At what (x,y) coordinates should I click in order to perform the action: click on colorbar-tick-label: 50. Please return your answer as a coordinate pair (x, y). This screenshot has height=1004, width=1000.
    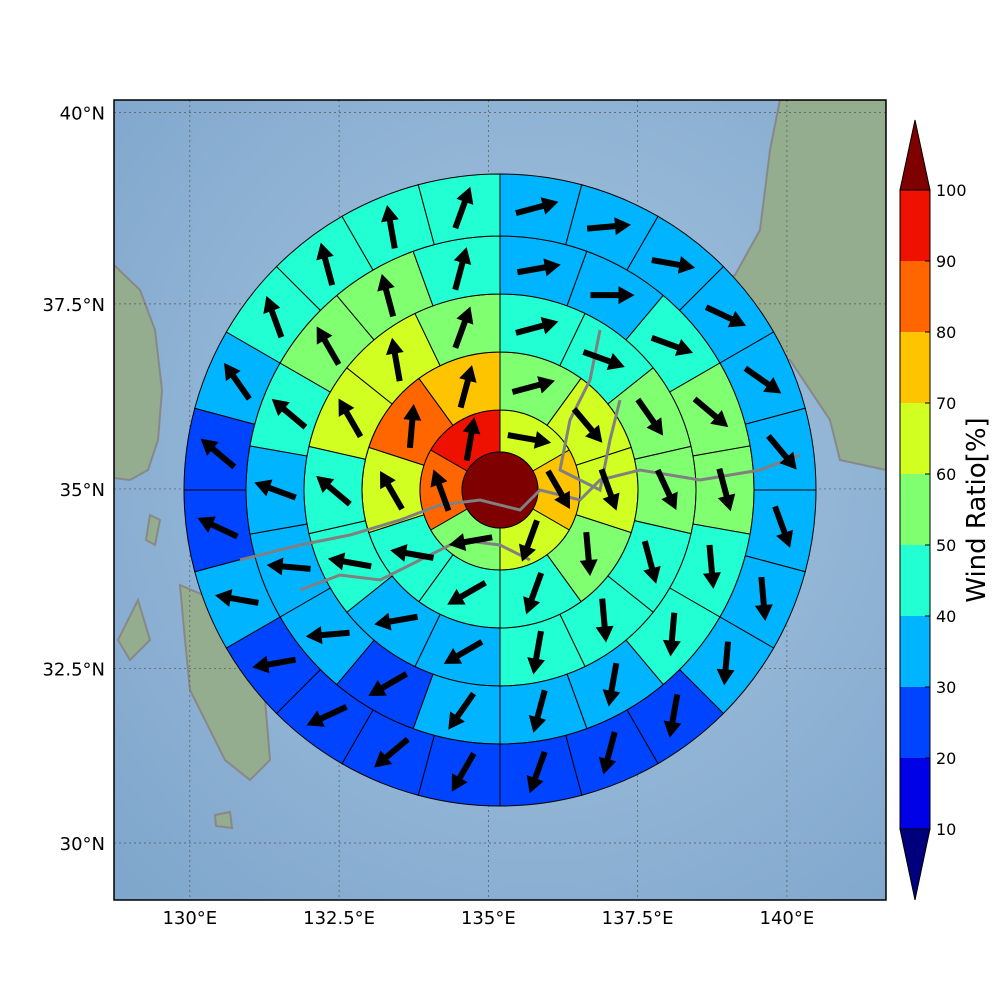
    Looking at the image, I should click on (946, 545).